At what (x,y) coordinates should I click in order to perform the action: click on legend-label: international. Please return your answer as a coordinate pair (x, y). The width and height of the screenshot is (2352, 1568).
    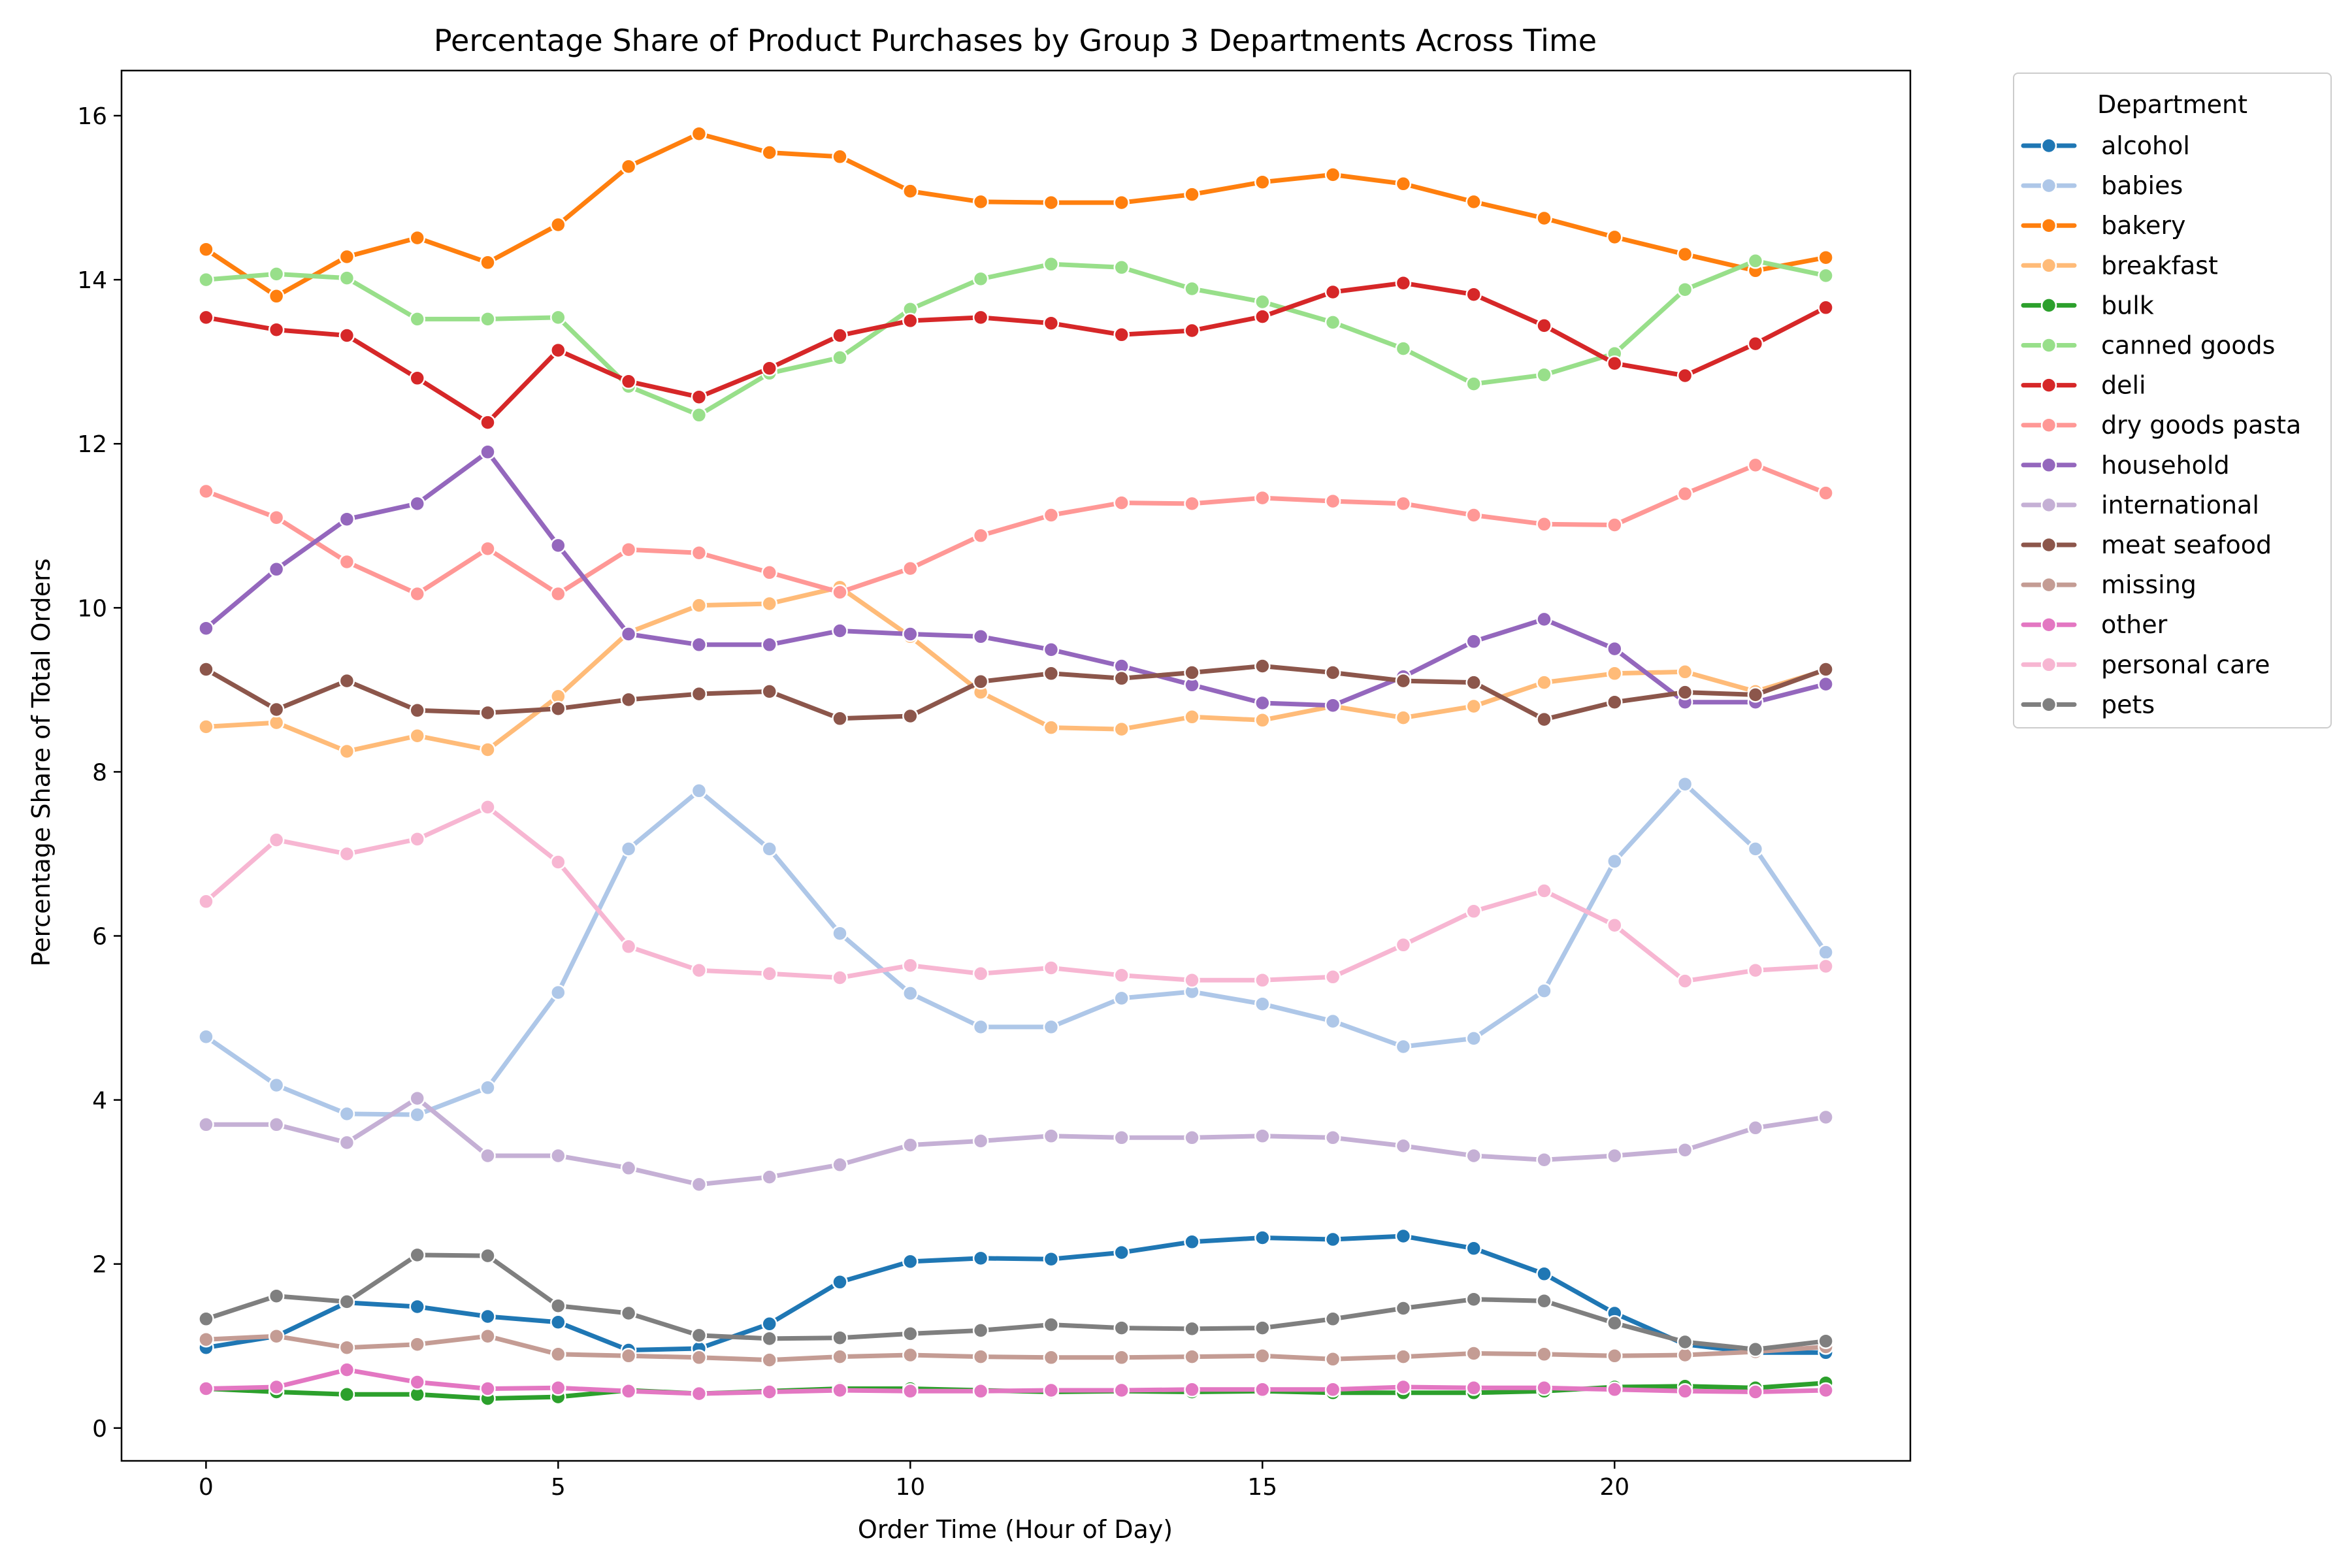
    Looking at the image, I should click on (2180, 505).